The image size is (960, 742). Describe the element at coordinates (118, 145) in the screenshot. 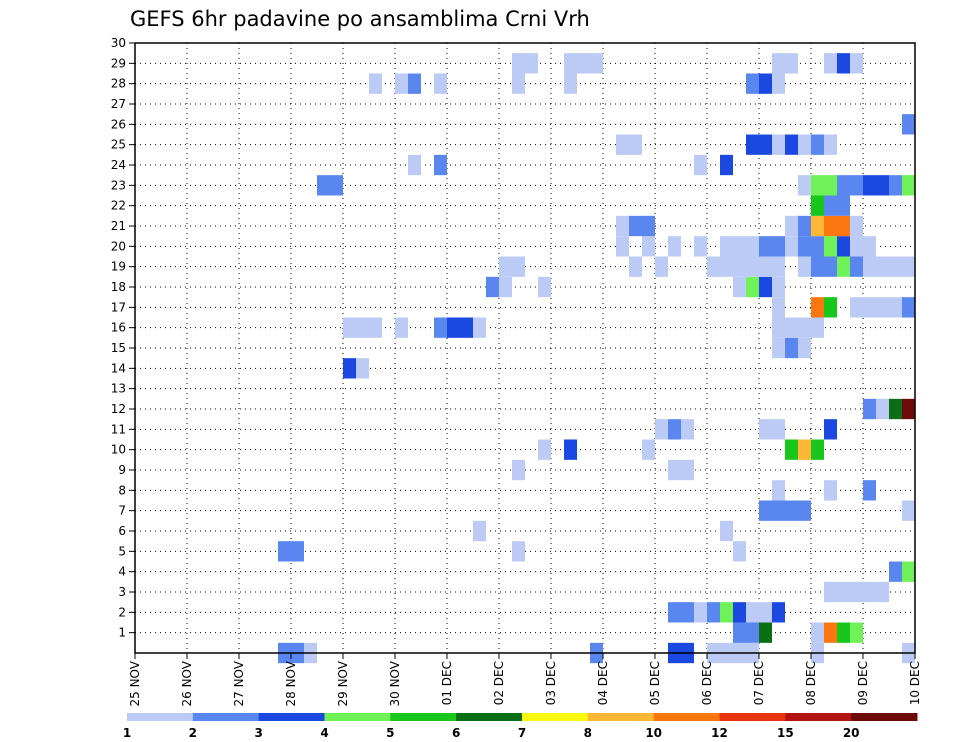

I see `y-tick-label: 25` at that location.